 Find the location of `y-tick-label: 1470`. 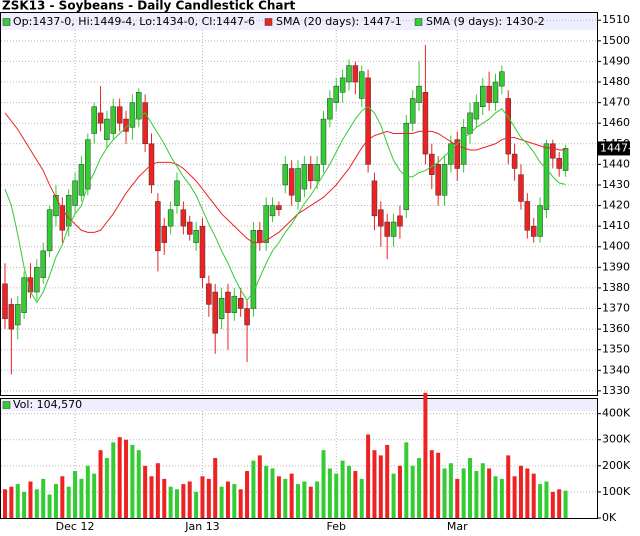

y-tick-label: 1470 is located at coordinates (616, 102).